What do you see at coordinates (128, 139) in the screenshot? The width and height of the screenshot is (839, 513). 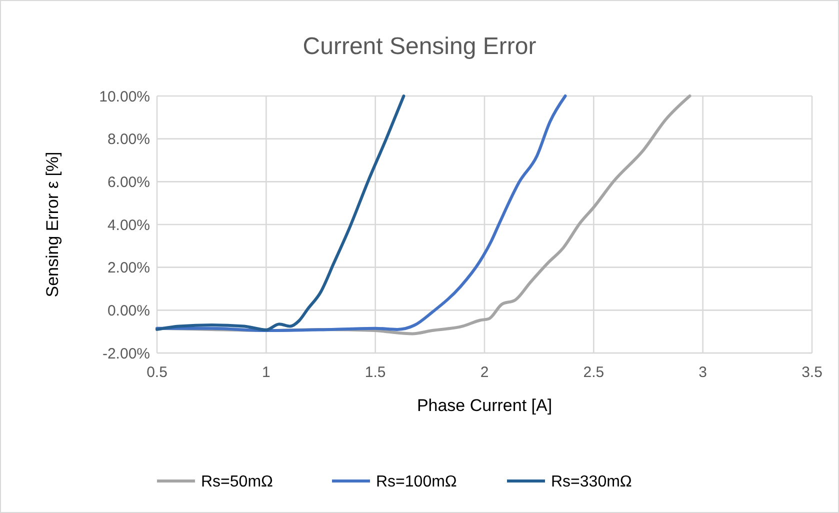 I see `y-tick-label: 8.00%` at bounding box center [128, 139].